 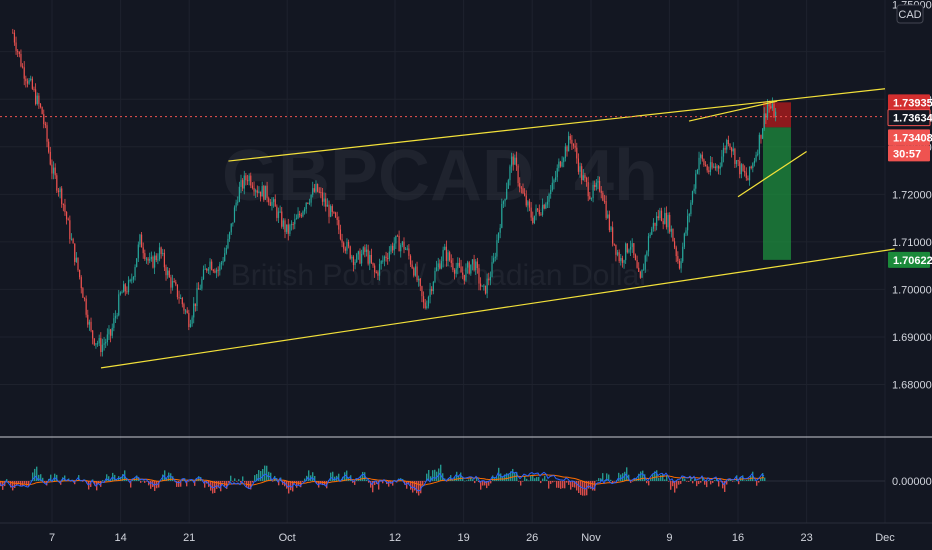 I want to click on time-tick-label: 14, so click(x=120, y=538).